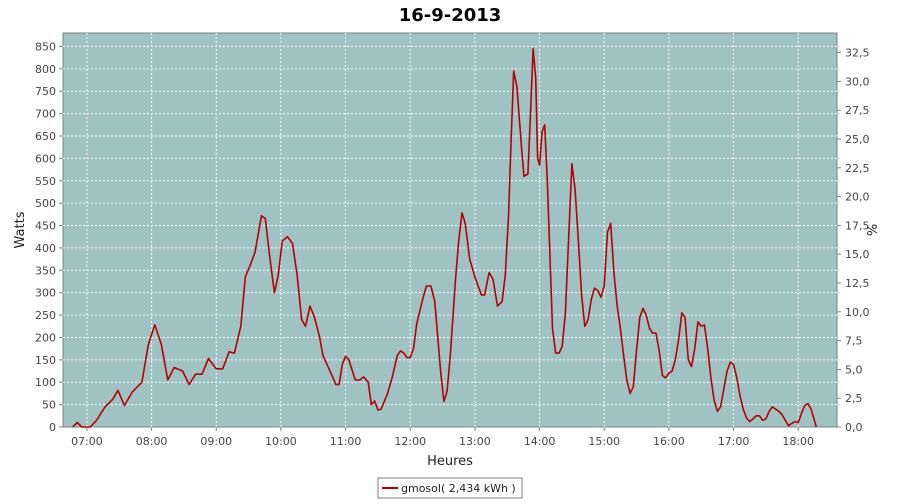 The image size is (900, 504). Describe the element at coordinates (152, 441) in the screenshot. I see `x-tick-label-1: 08:00` at that location.